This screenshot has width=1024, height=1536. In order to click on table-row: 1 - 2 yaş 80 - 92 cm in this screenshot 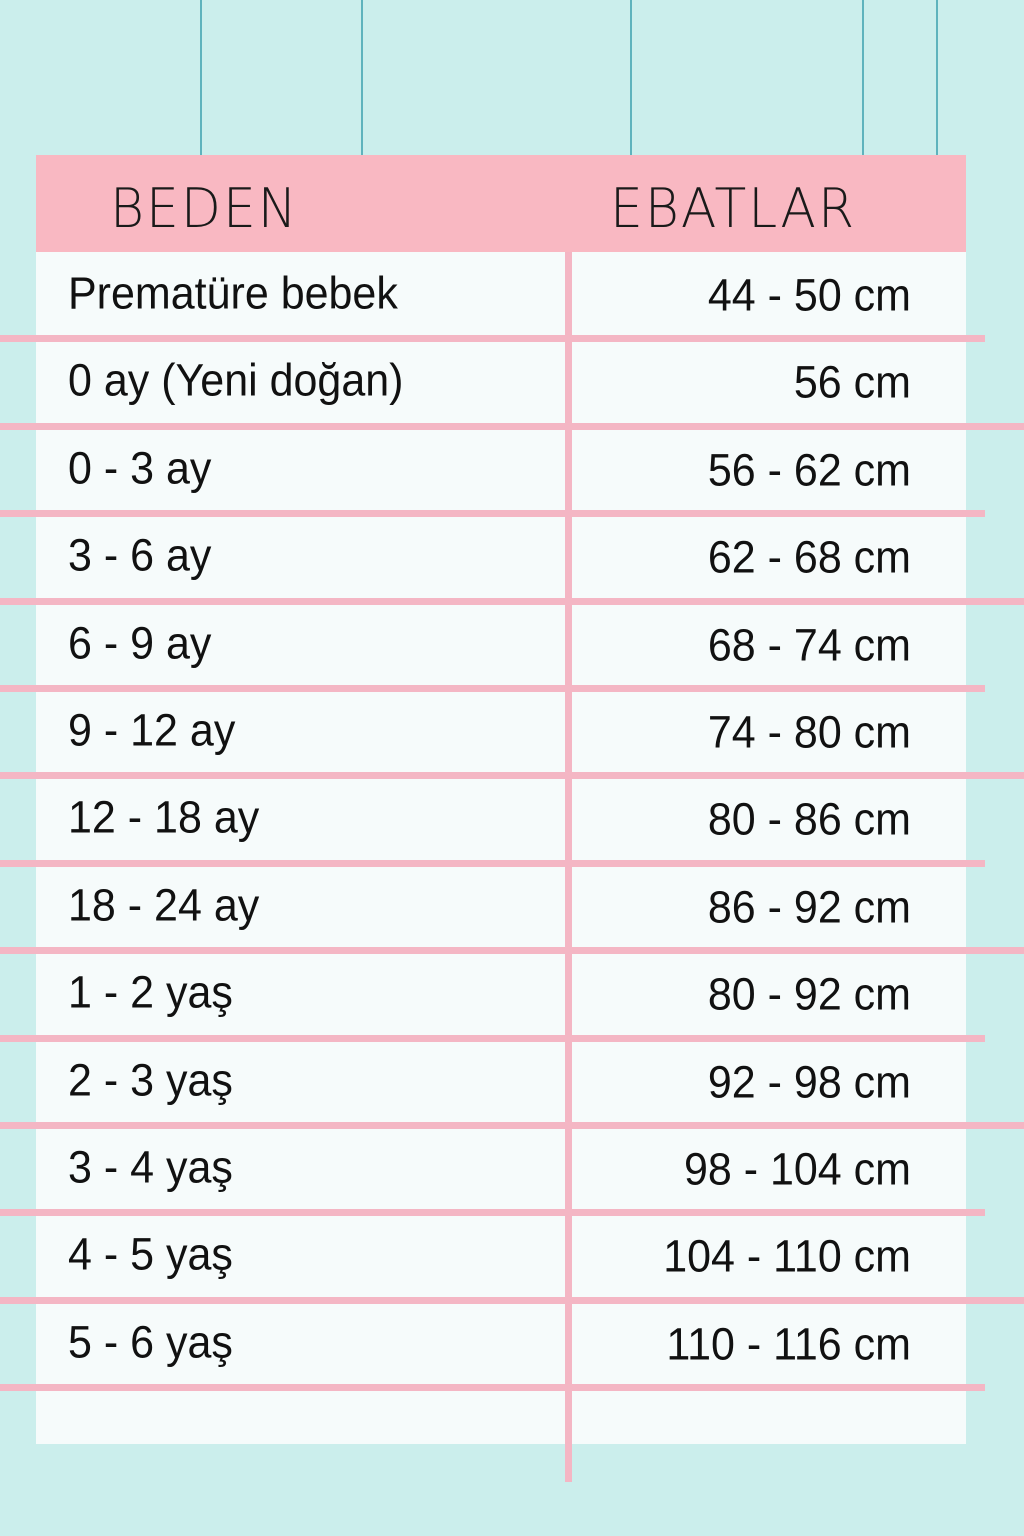, I will do `click(501, 994)`.